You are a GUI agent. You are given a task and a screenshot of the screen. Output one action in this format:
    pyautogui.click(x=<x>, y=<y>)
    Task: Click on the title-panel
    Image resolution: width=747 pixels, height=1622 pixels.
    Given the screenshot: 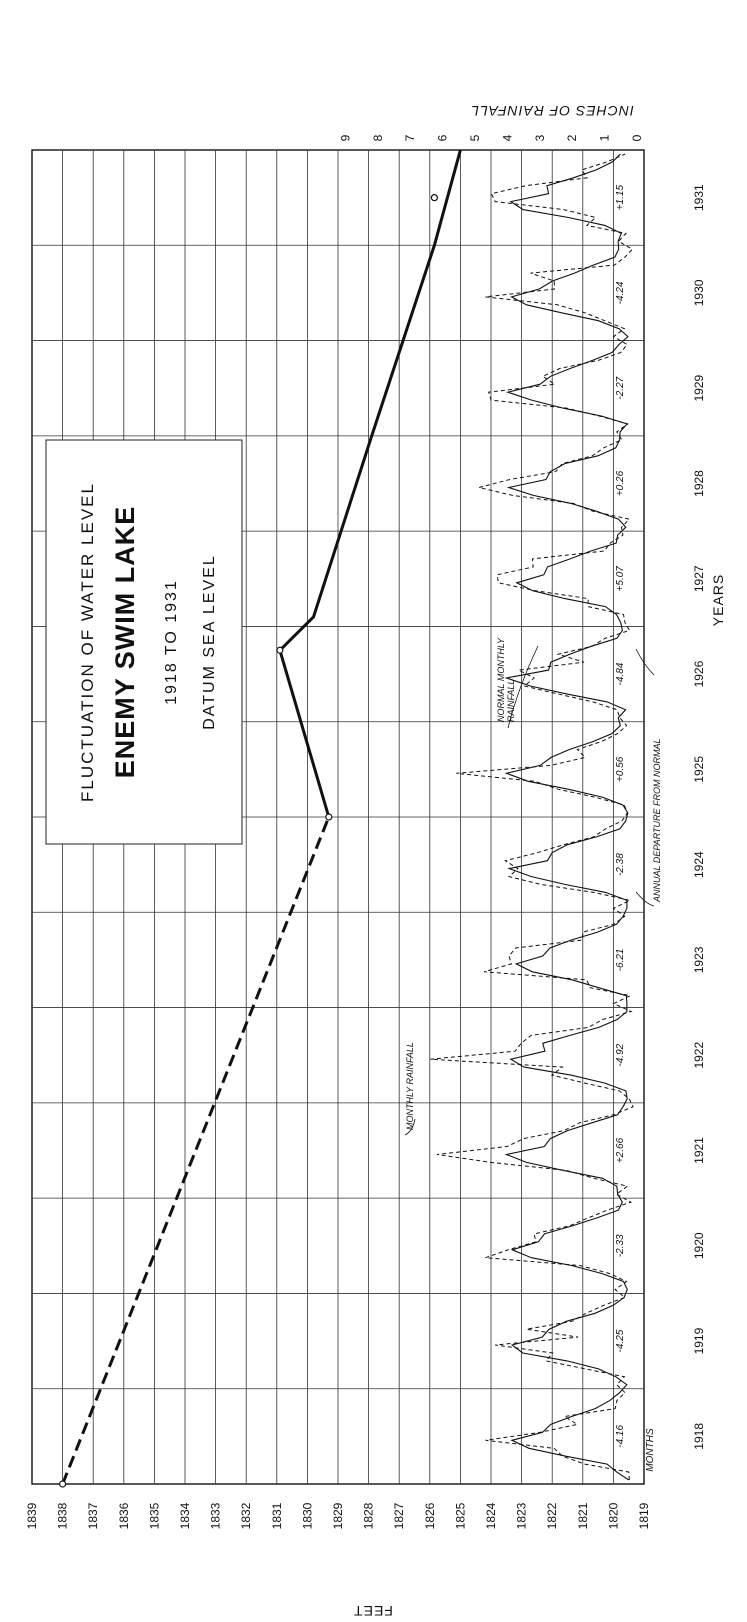 What is the action you would take?
    pyautogui.click(x=144, y=642)
    